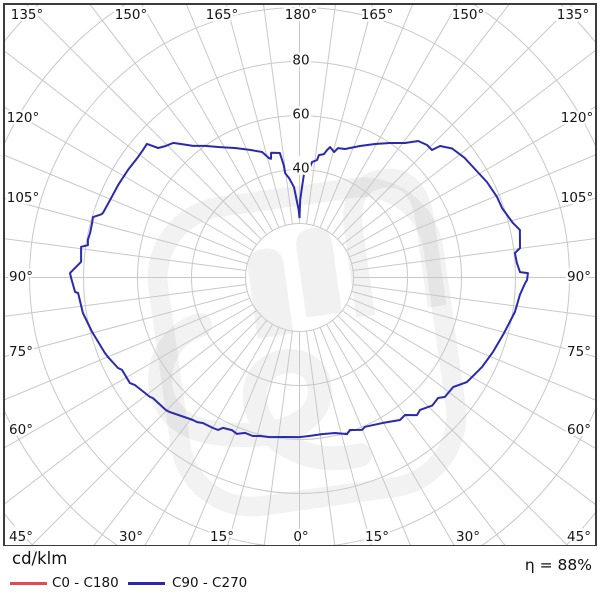 The width and height of the screenshot is (600, 600). What do you see at coordinates (146, 583) in the screenshot?
I see `c90-c270-line-swatch` at bounding box center [146, 583].